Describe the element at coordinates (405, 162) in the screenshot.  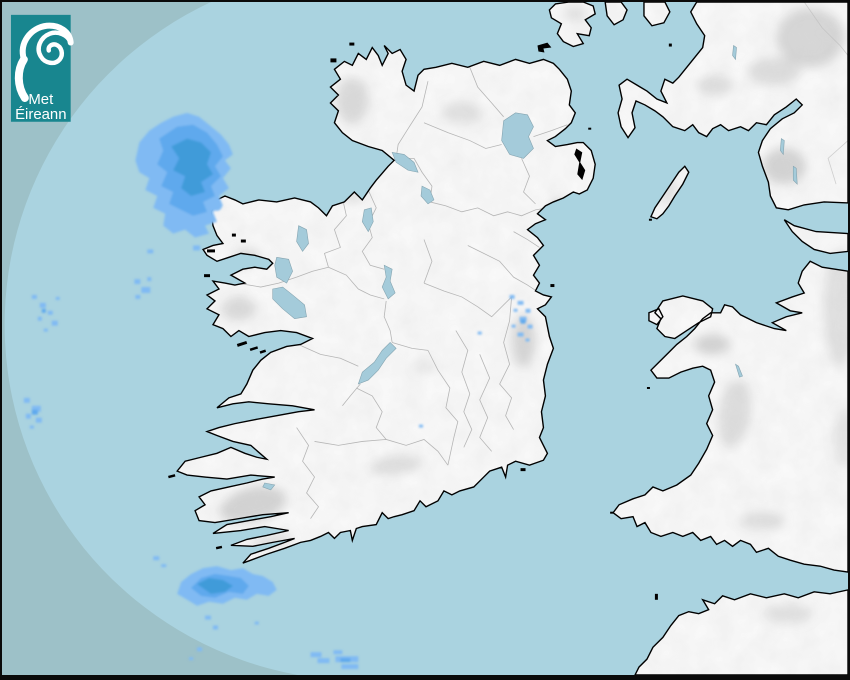
I see `lake-lower-lough-erne` at that location.